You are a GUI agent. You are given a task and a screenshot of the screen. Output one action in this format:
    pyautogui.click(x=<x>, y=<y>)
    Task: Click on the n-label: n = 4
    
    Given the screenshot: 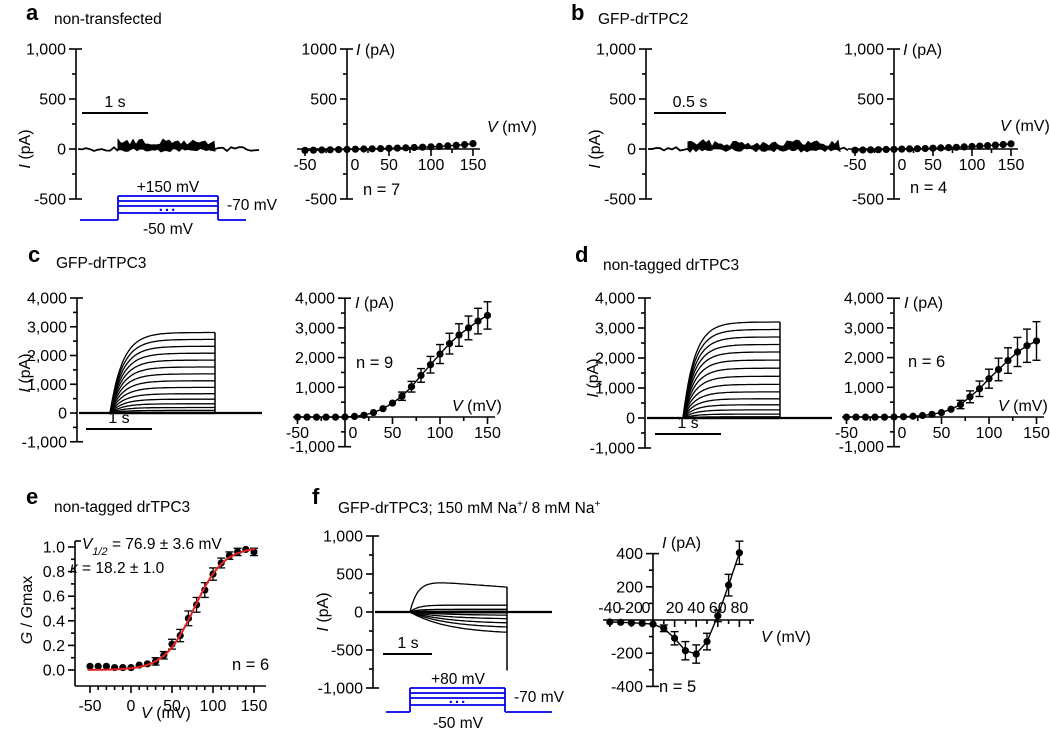 What is the action you would take?
    pyautogui.click(x=928, y=188)
    